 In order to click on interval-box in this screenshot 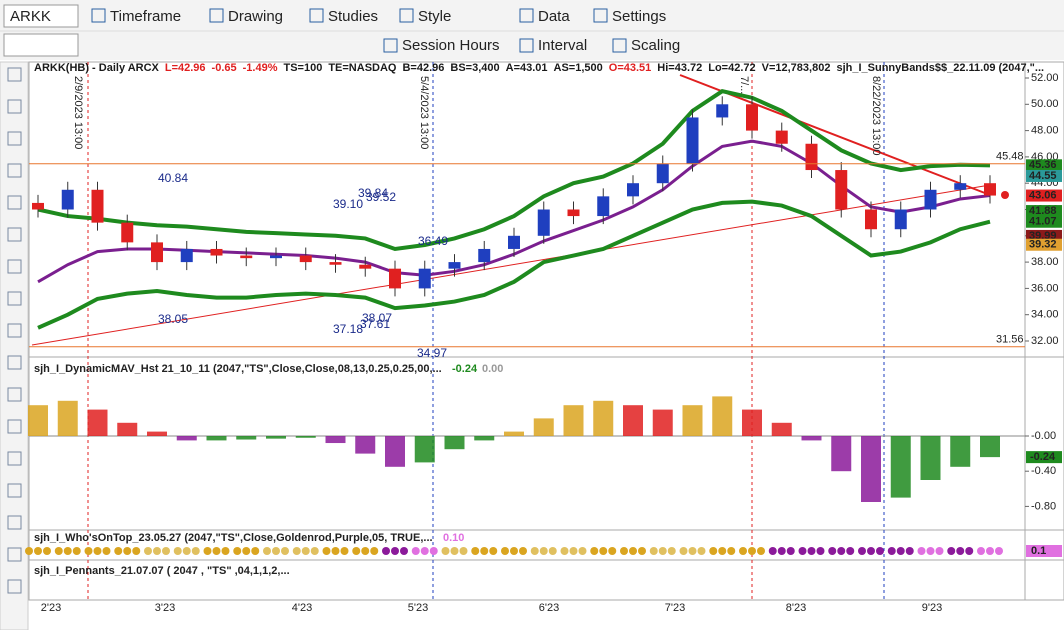, I will do `click(41, 45)`.